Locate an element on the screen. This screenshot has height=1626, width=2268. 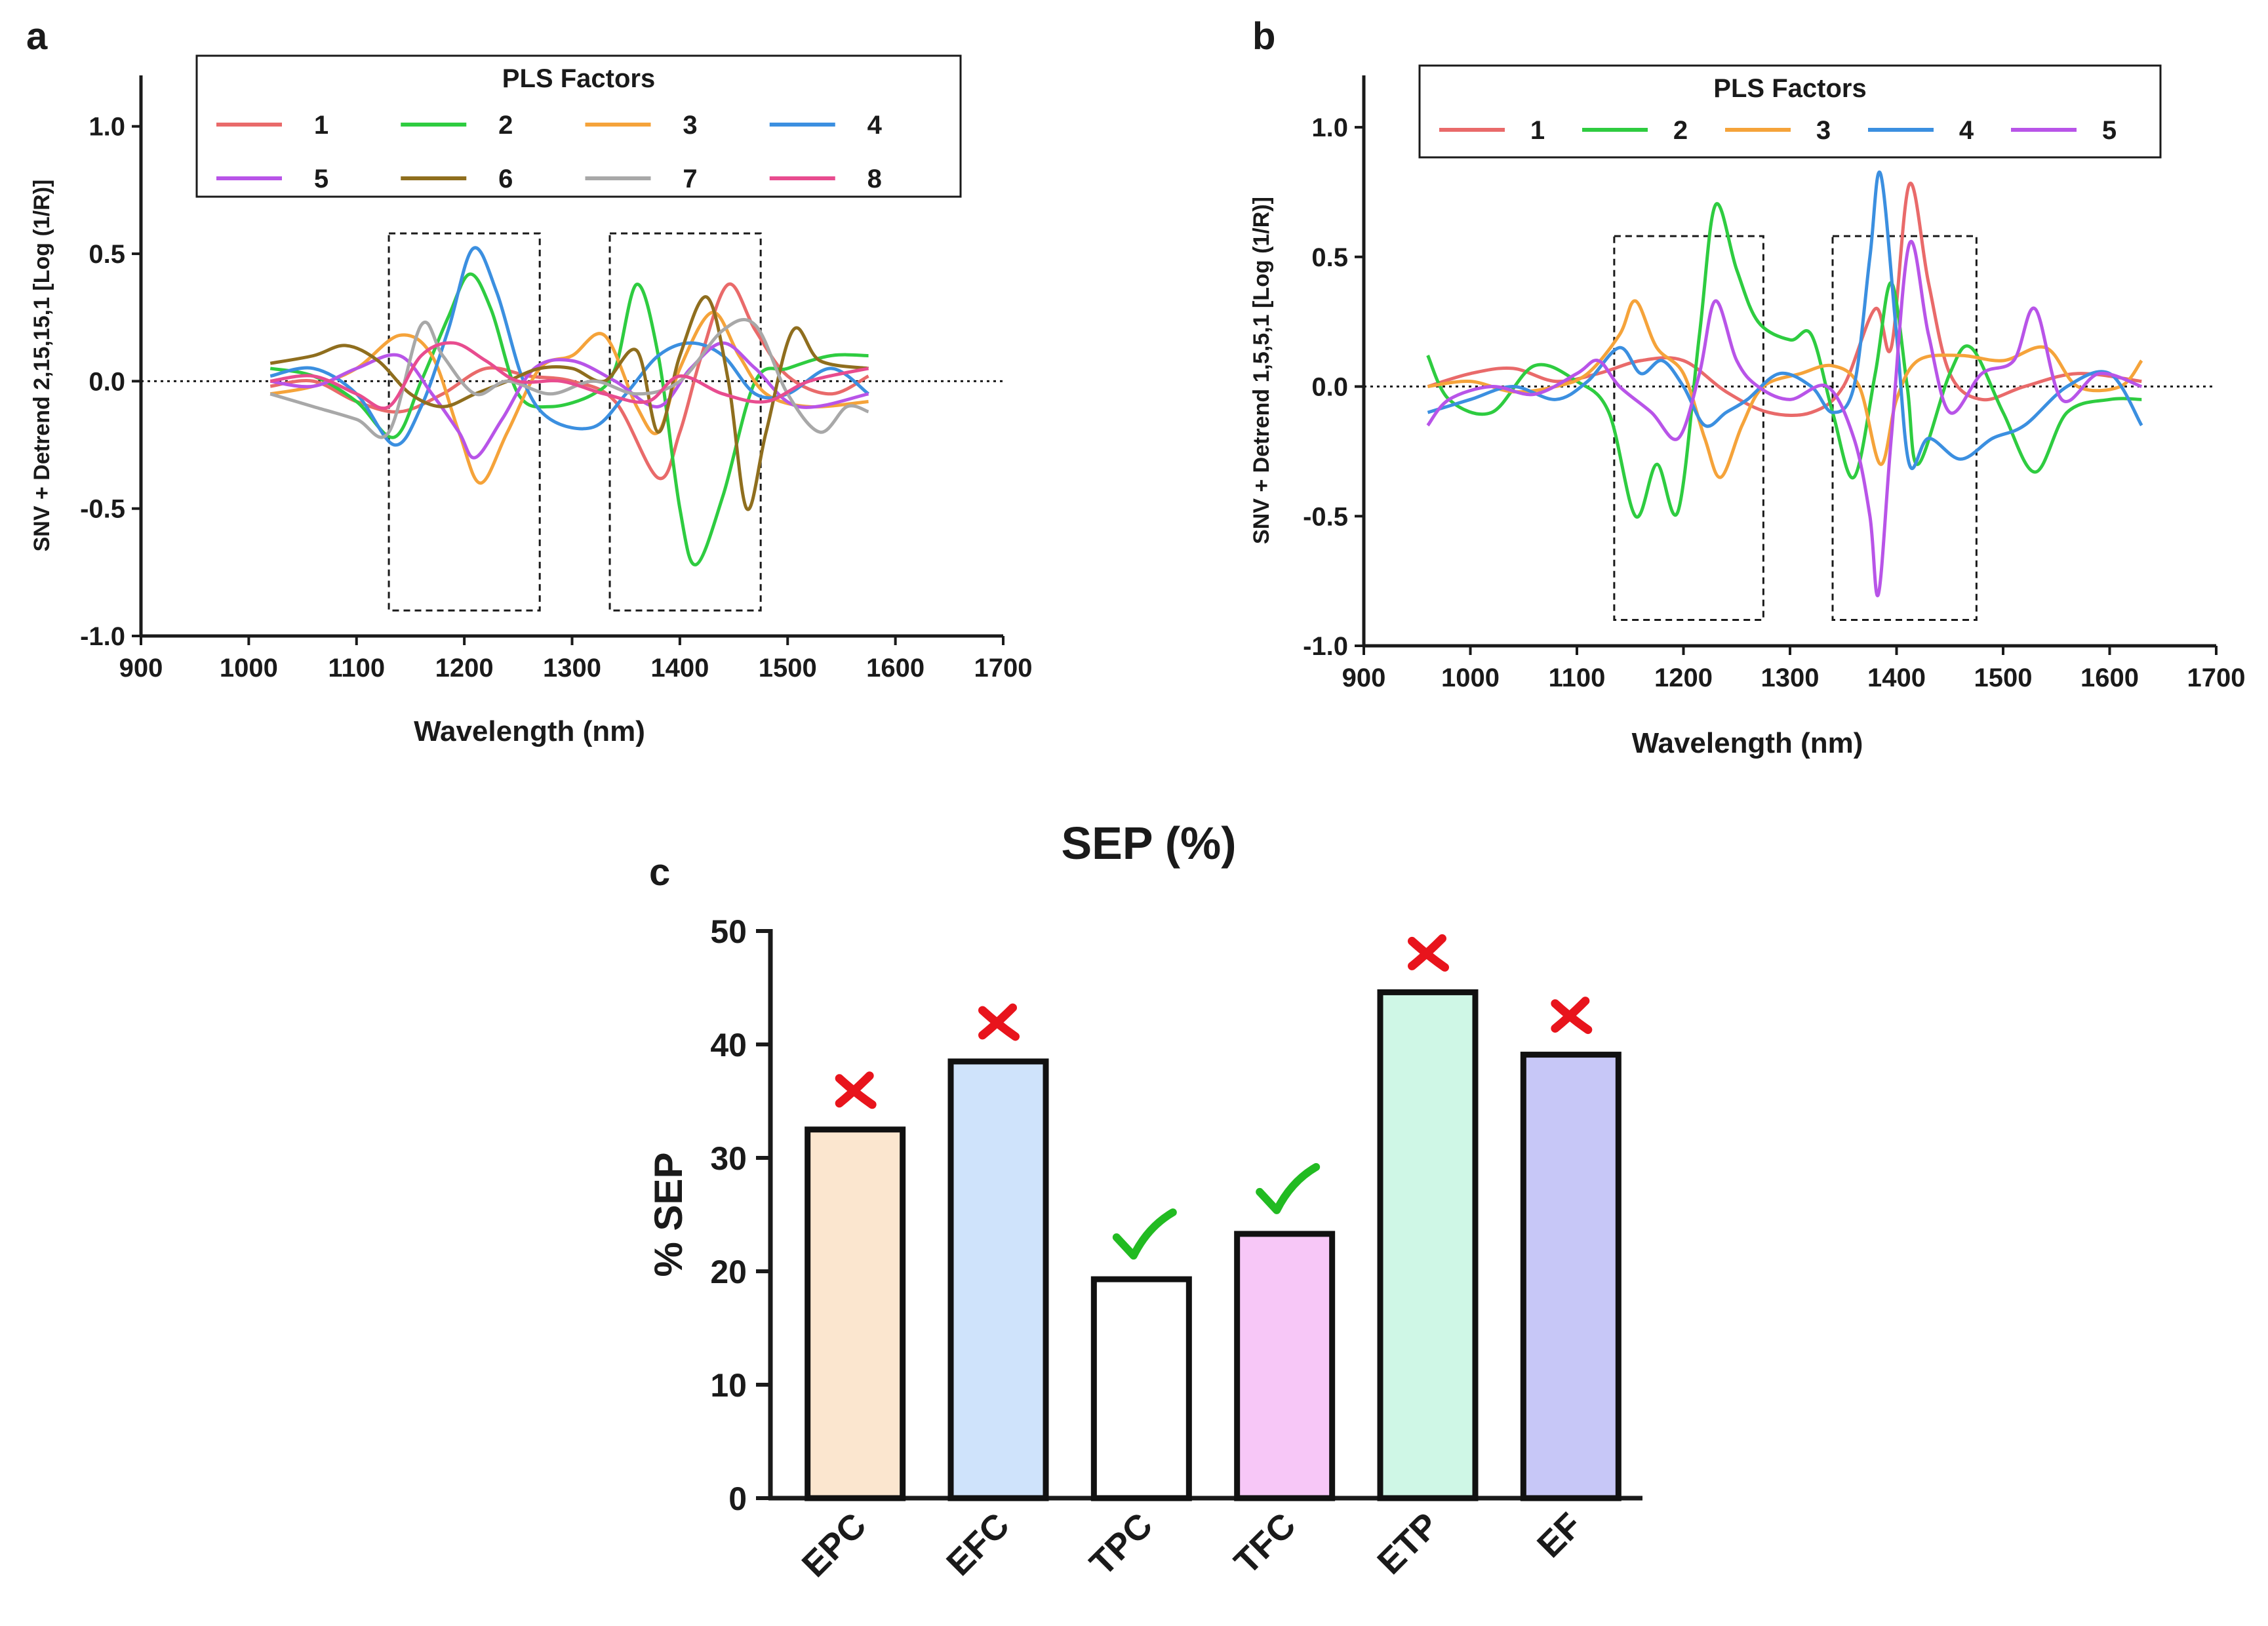
y-axis-title: SNV + Detrend 1,5,5,1 [Log (1/R)] is located at coordinates (1261, 370).